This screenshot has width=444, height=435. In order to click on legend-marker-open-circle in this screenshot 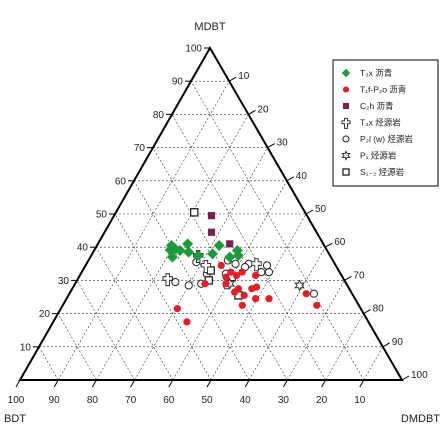, I will do `click(346, 139)`.